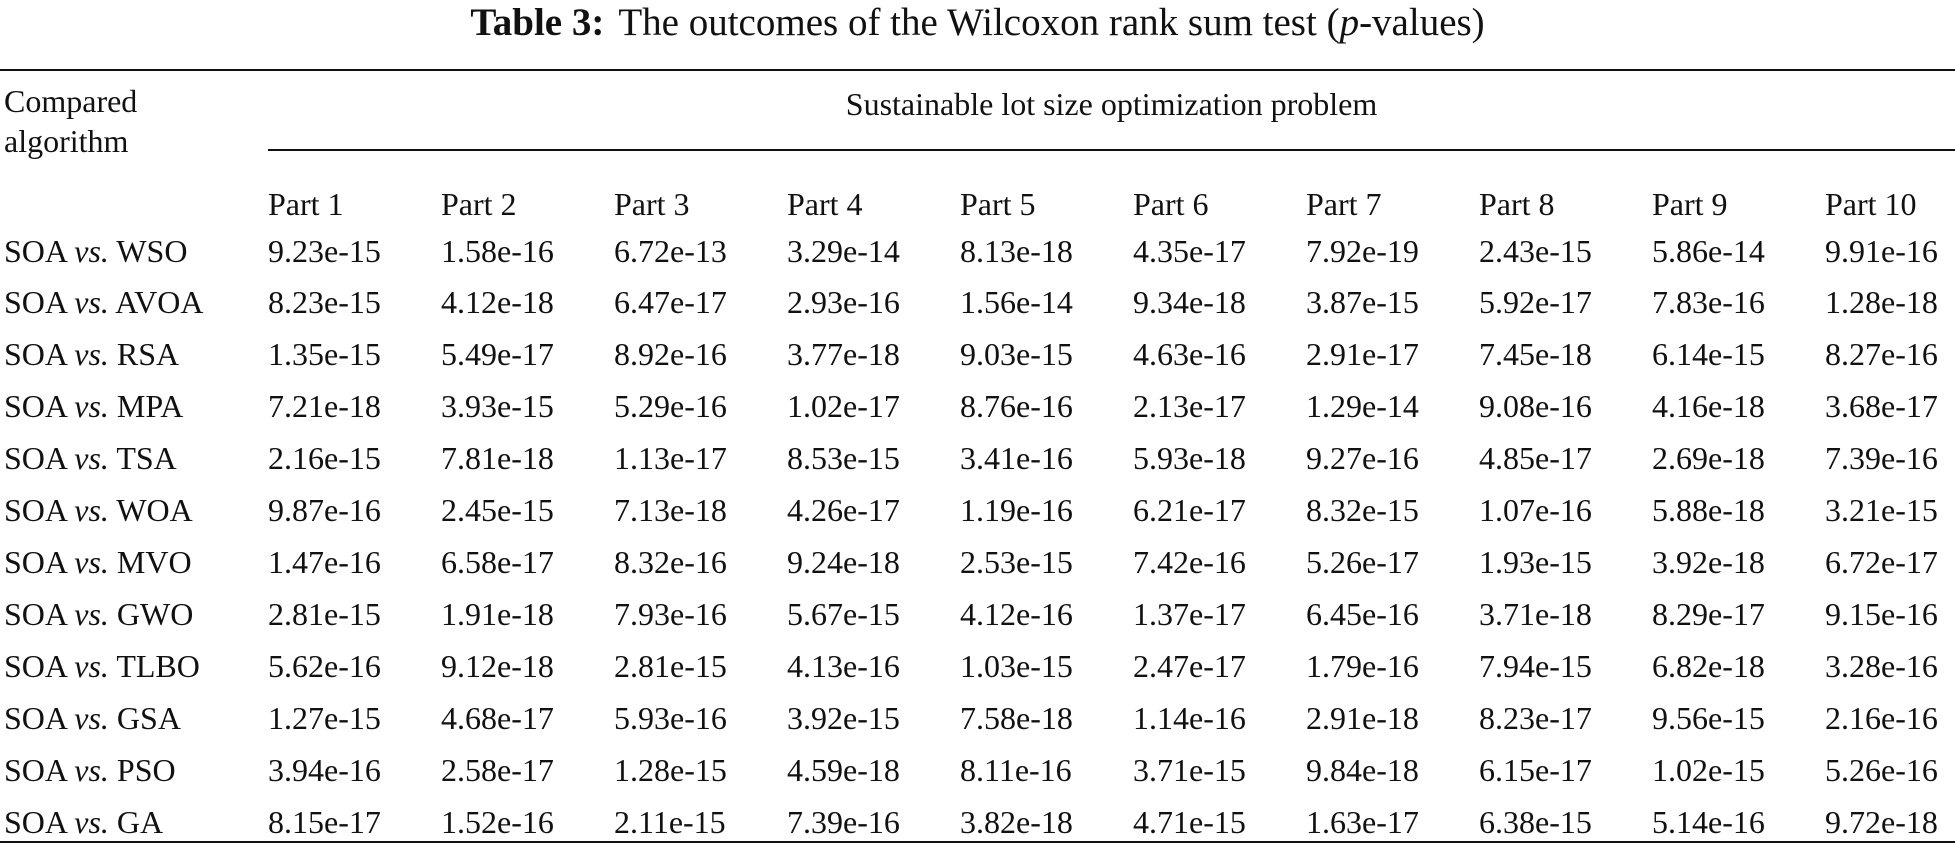 Image resolution: width=1955 pixels, height=848 pixels. Describe the element at coordinates (1362, 458) in the screenshot. I see `p-value-cell: 9.27e-16` at that location.